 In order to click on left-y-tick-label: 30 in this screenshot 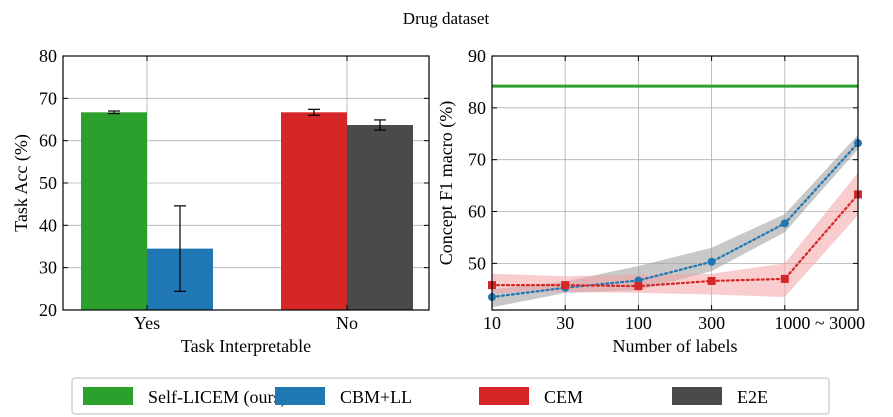, I will do `click(48, 268)`.